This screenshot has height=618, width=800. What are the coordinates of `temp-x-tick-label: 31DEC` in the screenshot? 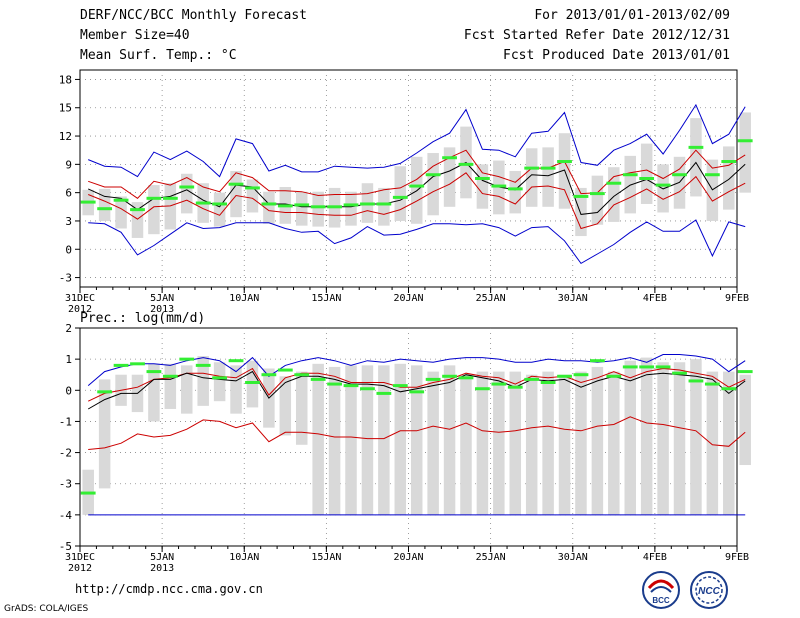 It's located at (80, 298).